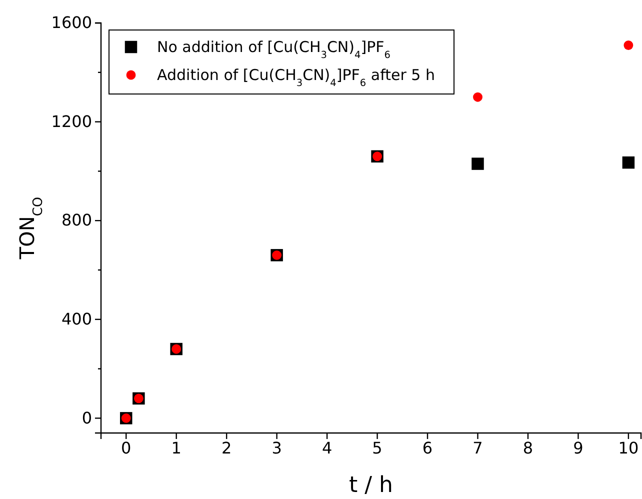 The width and height of the screenshot is (642, 499). I want to click on legend-label: Addition of [Cu(CH$_{3}$CN)$_{4}$]PF$_{6}$ after 5 h, so click(296, 77).